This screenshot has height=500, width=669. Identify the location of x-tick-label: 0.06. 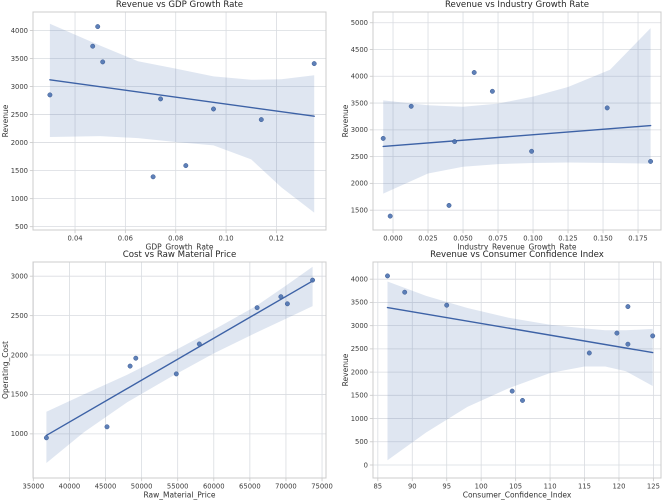
(125, 239).